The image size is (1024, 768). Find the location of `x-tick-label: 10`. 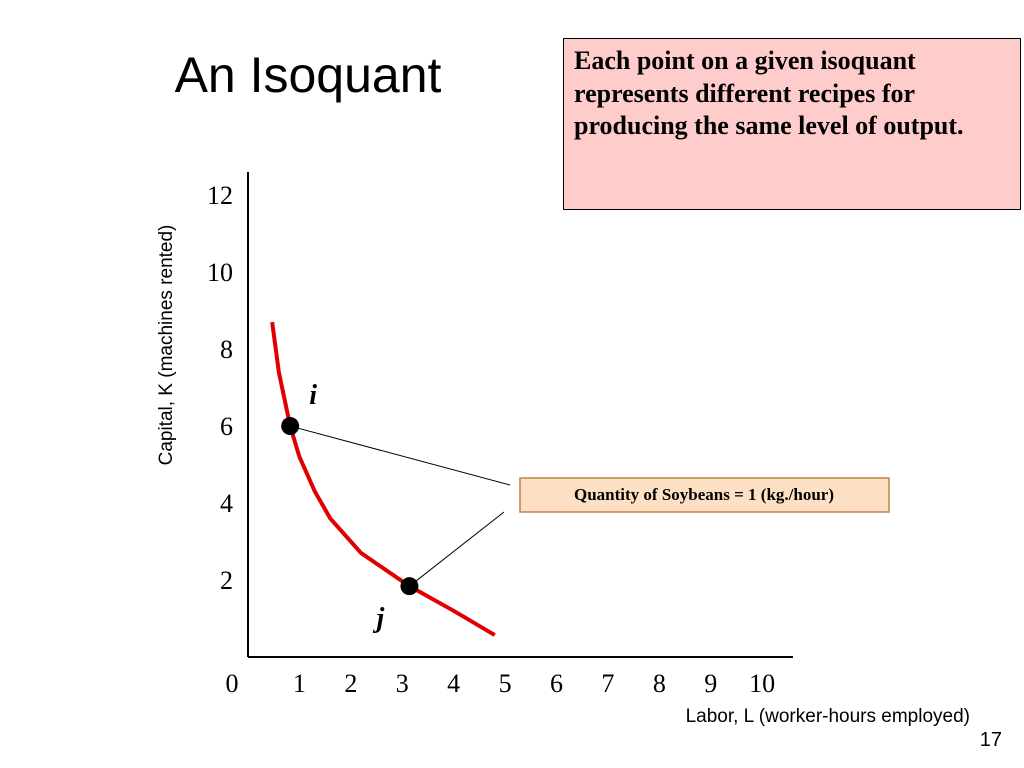

x-tick-label: 10 is located at coordinates (762, 683).